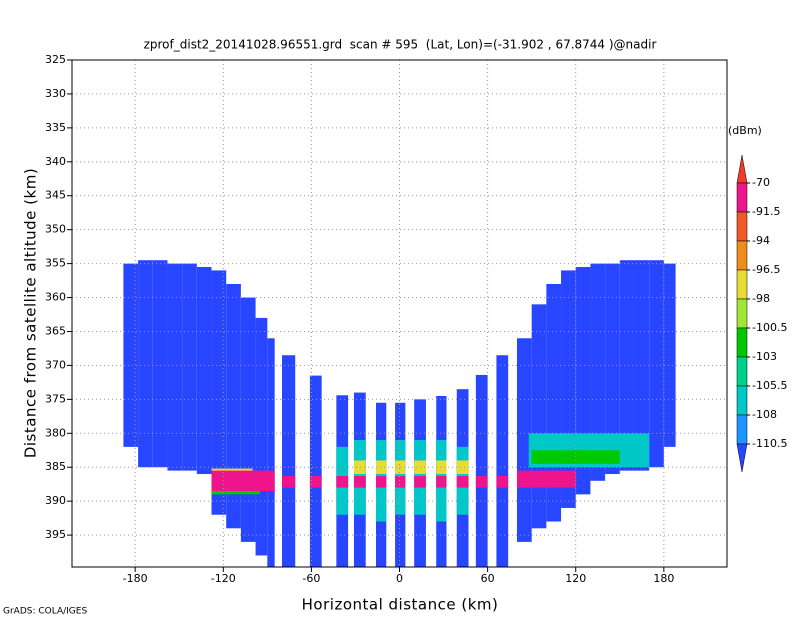 The width and height of the screenshot is (800, 618). Describe the element at coordinates (575, 578) in the screenshot. I see `x-tick-label: 120` at that location.